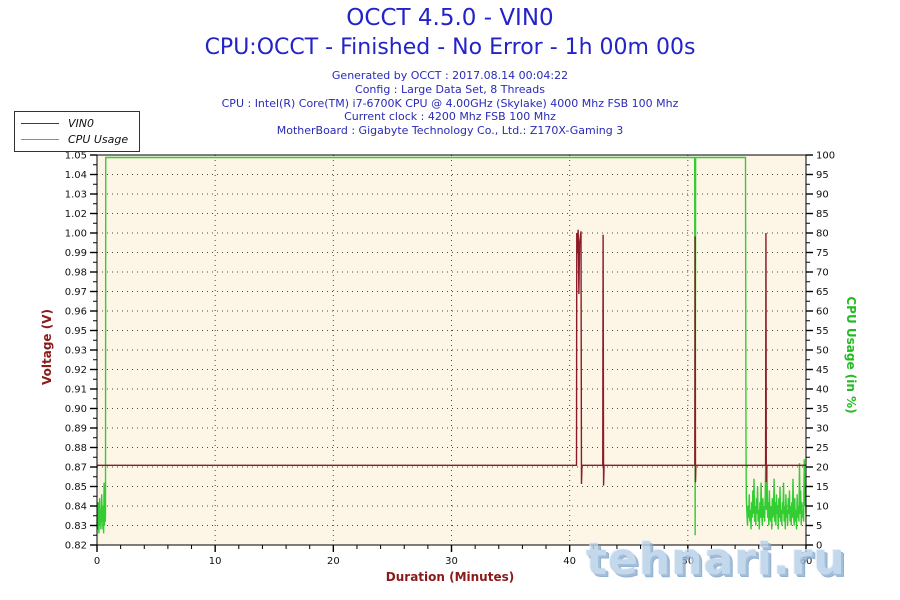  Describe the element at coordinates (76, 156) in the screenshot. I see `left-tick-label: 1.05` at that location.